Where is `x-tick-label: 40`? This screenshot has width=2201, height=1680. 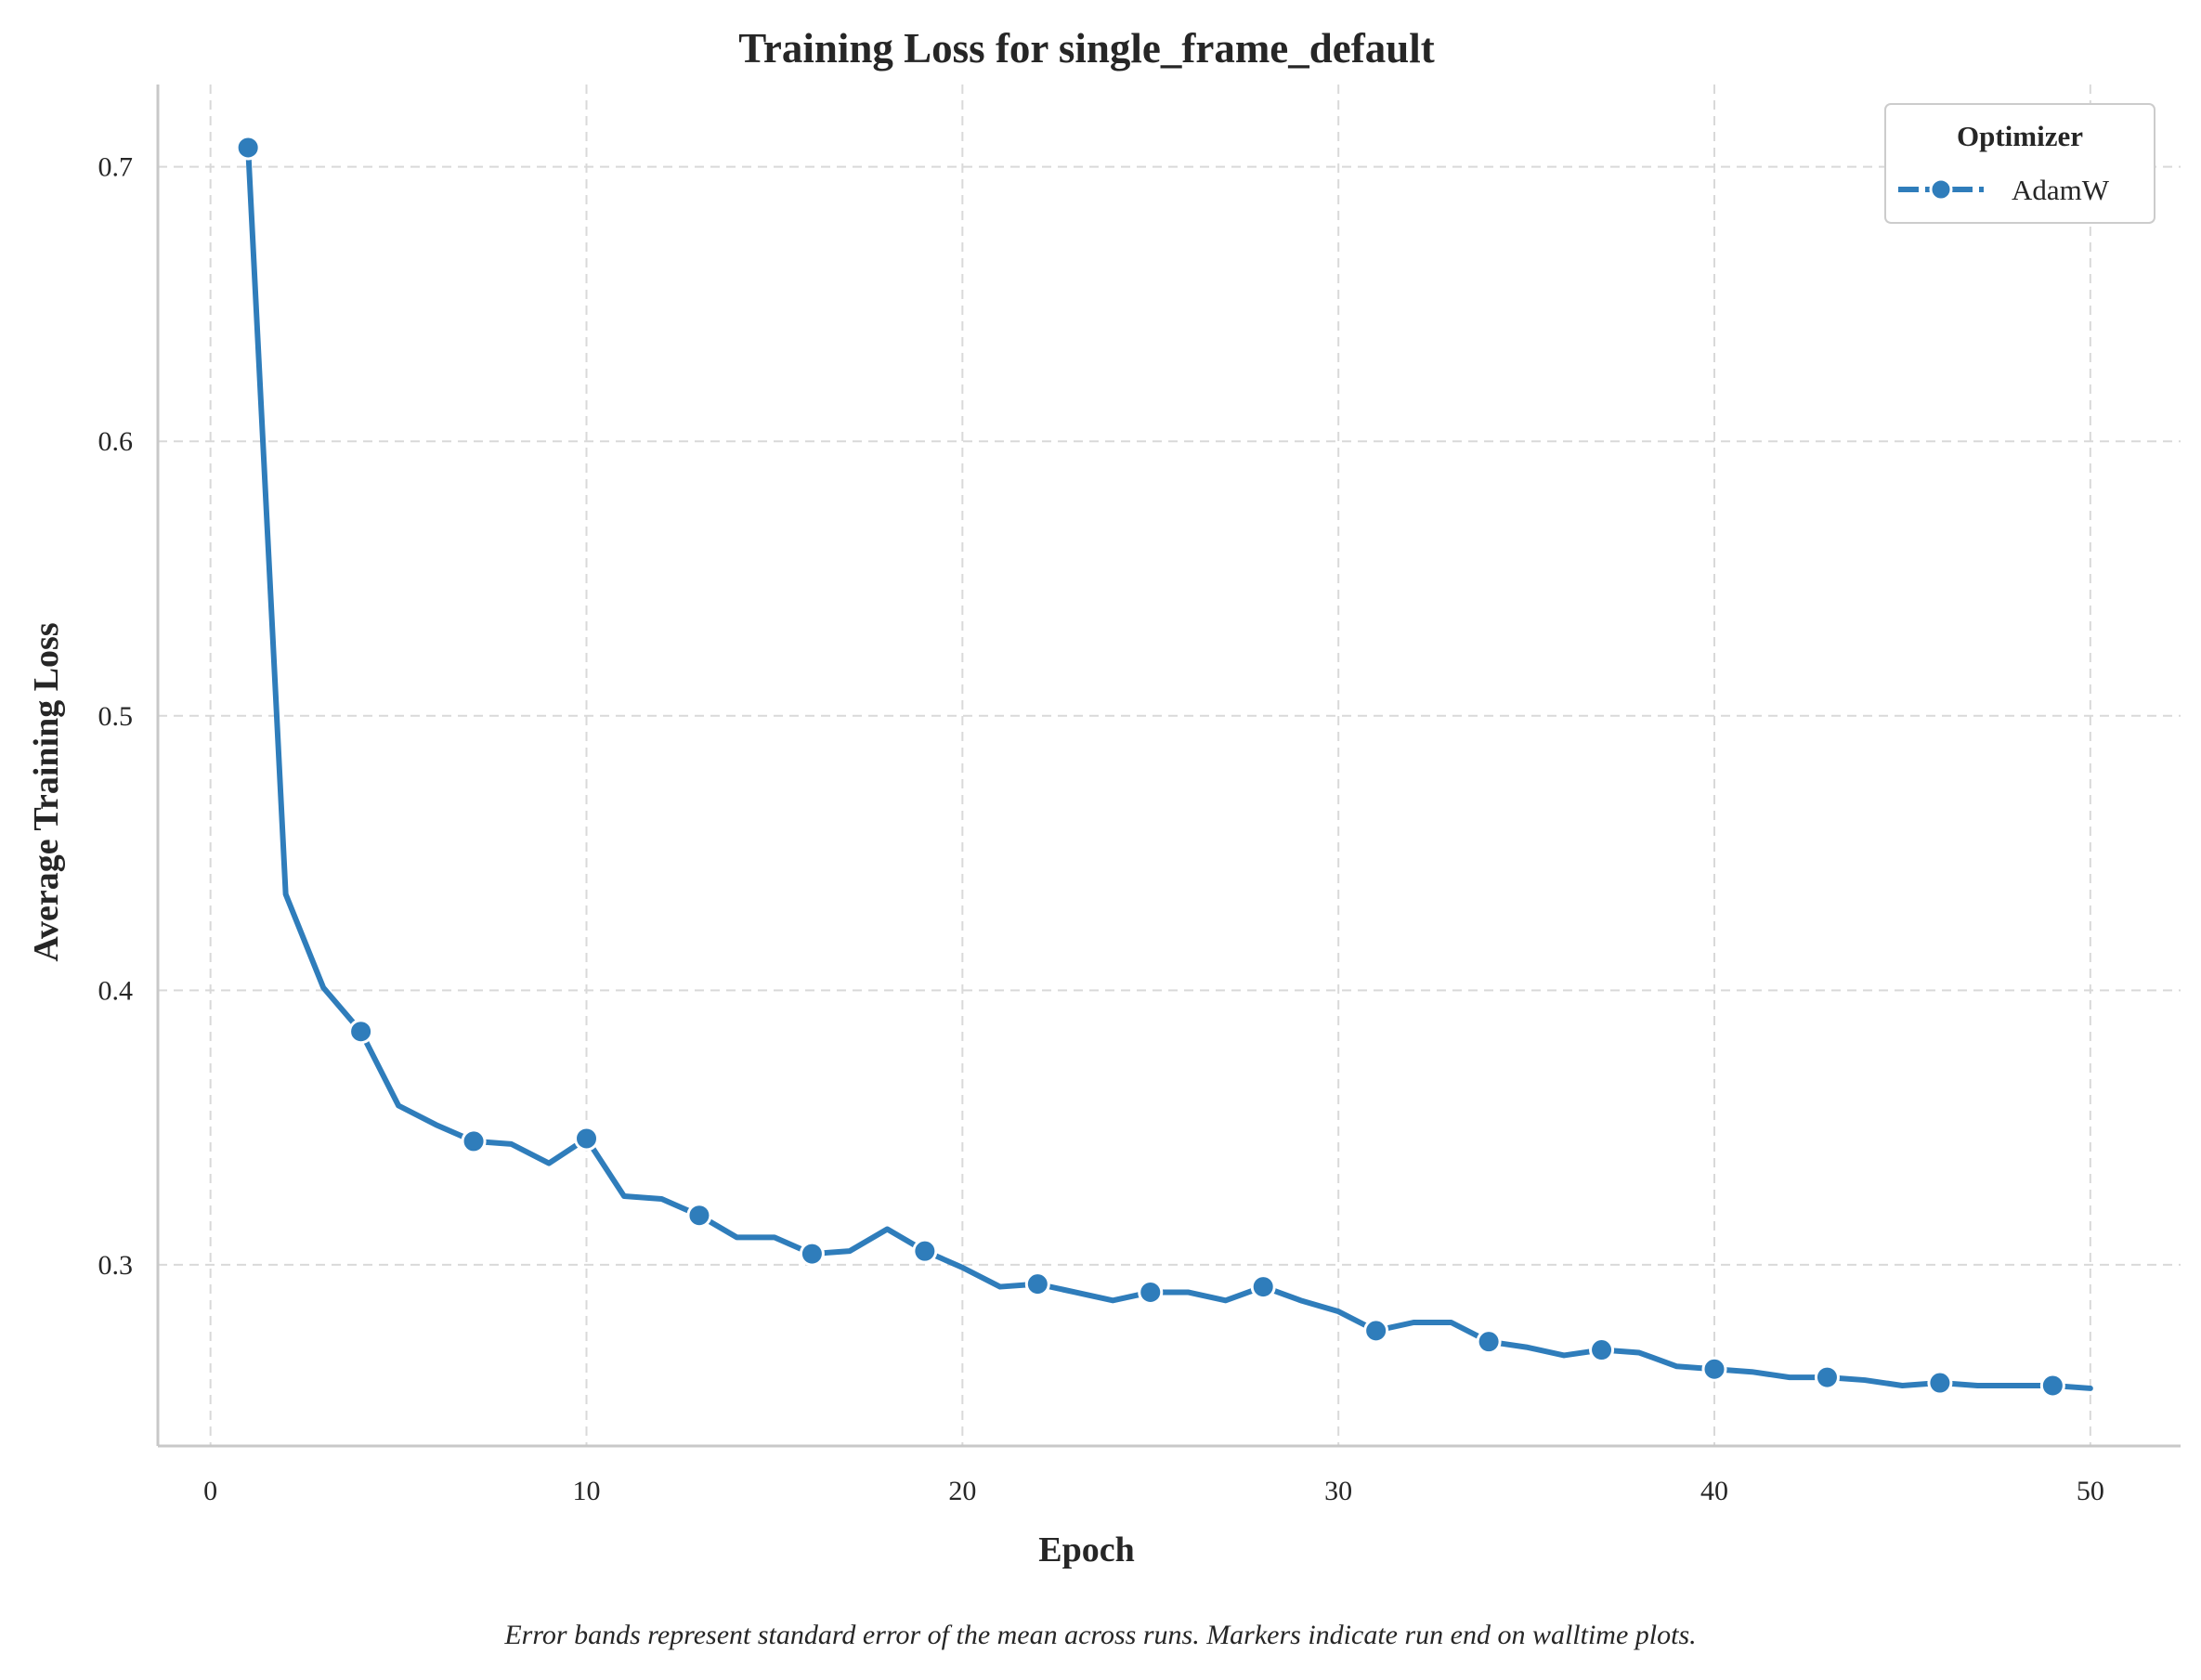 x-tick-label: 40 is located at coordinates (1714, 1491).